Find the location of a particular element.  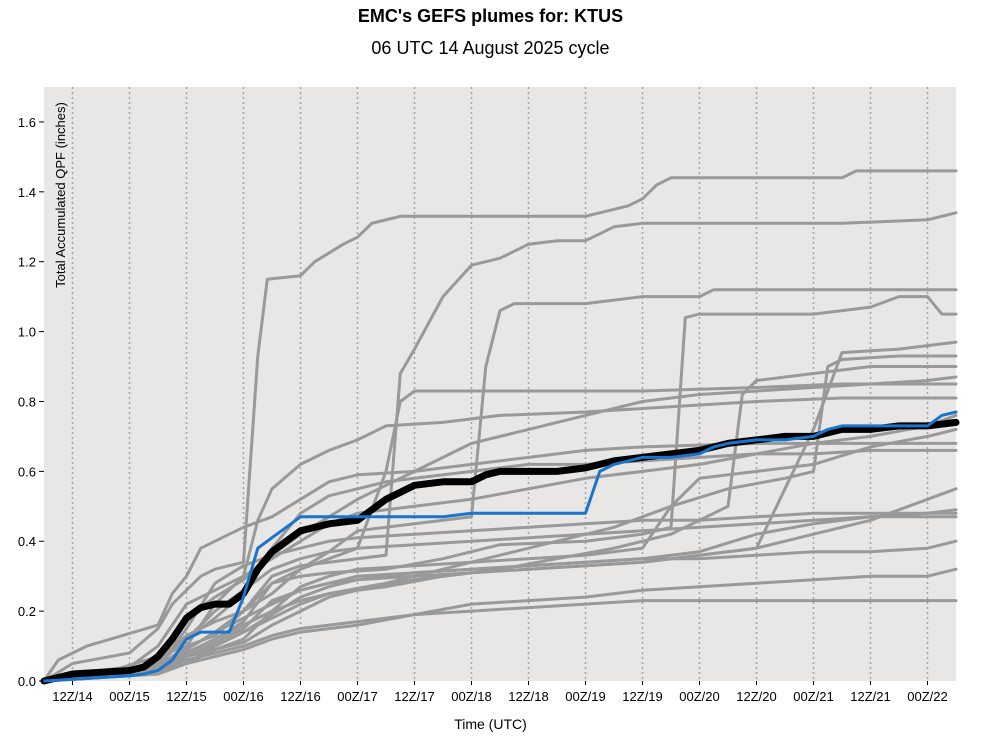

y-tick-label: 1.0 is located at coordinates (27, 332).